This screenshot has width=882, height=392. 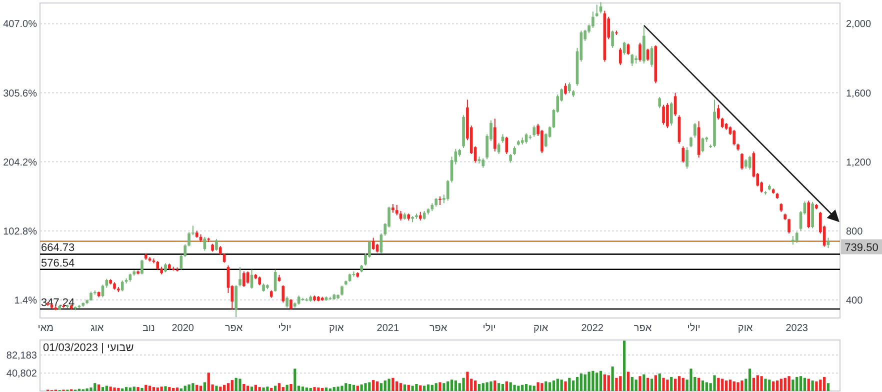 What do you see at coordinates (26, 300) in the screenshot?
I see `y2-tick-label: 1.4%` at bounding box center [26, 300].